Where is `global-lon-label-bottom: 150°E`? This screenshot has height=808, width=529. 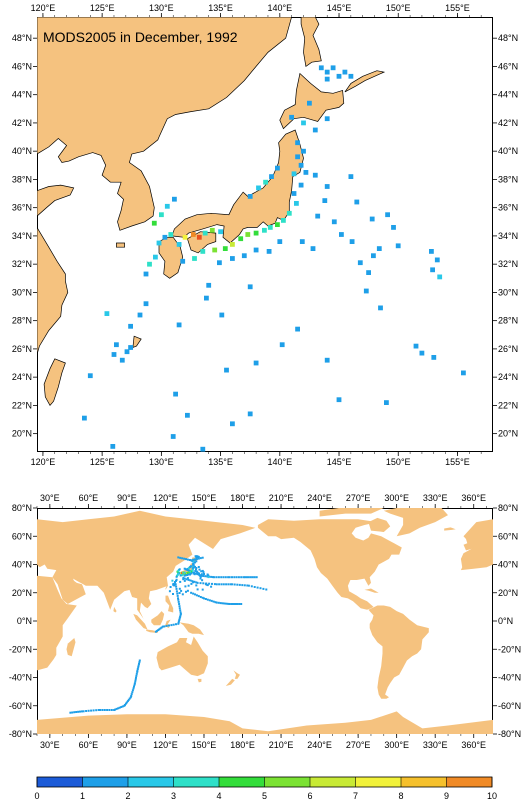 global-lon-label-bottom: 150°E is located at coordinates (204, 745).